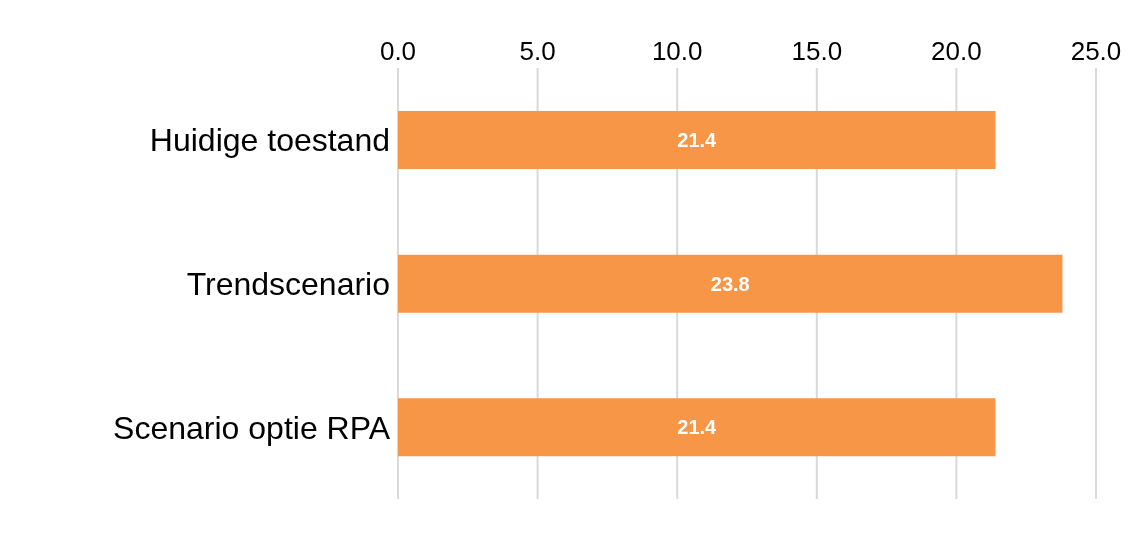 This screenshot has width=1144, height=537. What do you see at coordinates (817, 51) in the screenshot?
I see `x-tick-label: 15.0` at bounding box center [817, 51].